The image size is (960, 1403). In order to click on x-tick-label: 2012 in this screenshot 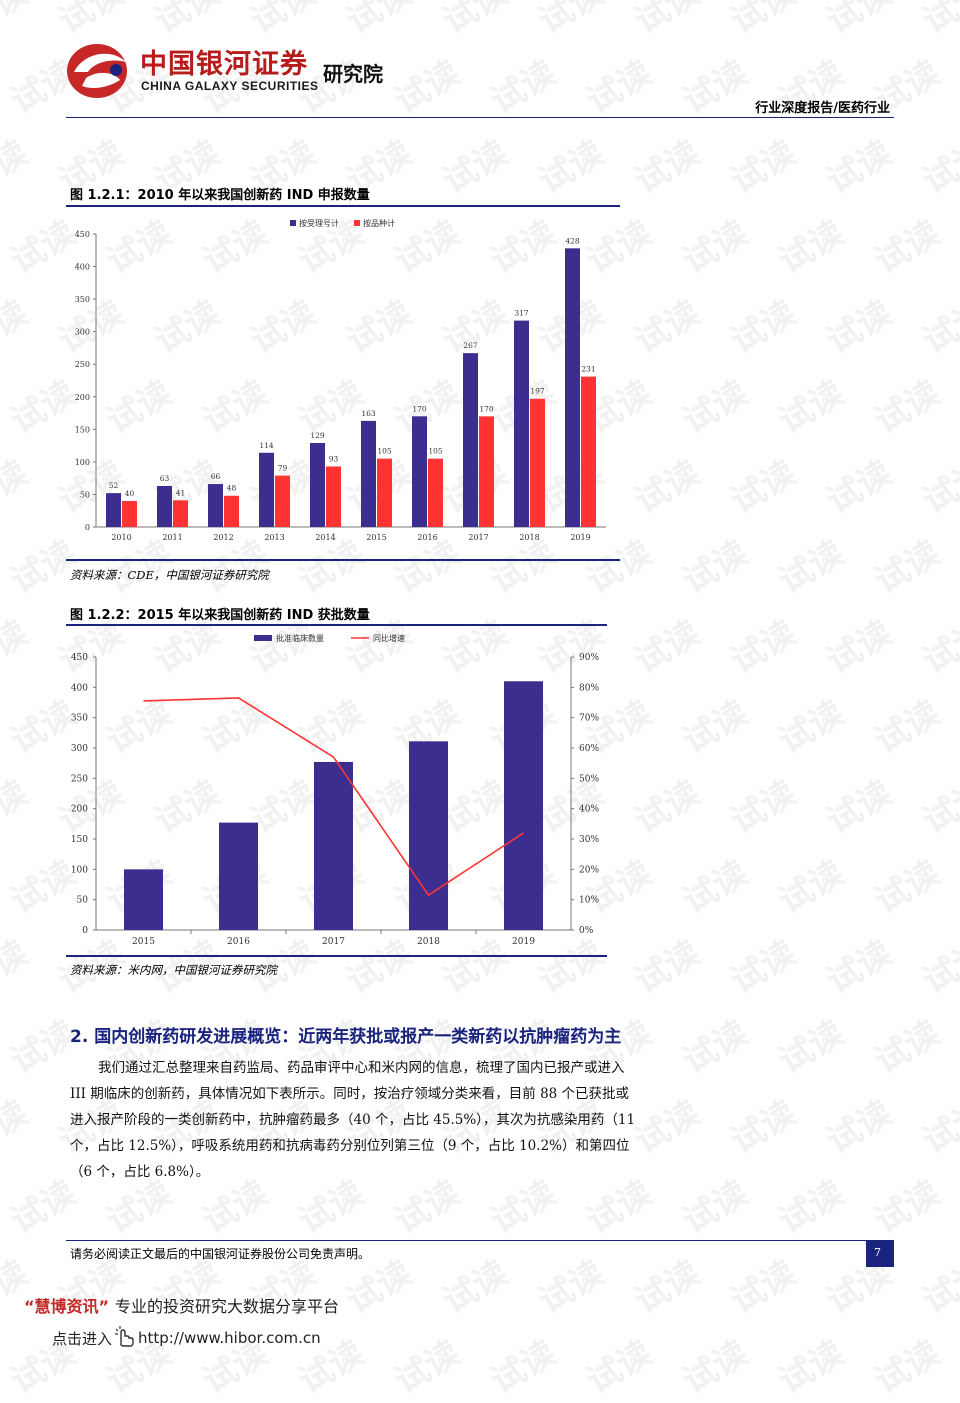, I will do `click(223, 537)`.